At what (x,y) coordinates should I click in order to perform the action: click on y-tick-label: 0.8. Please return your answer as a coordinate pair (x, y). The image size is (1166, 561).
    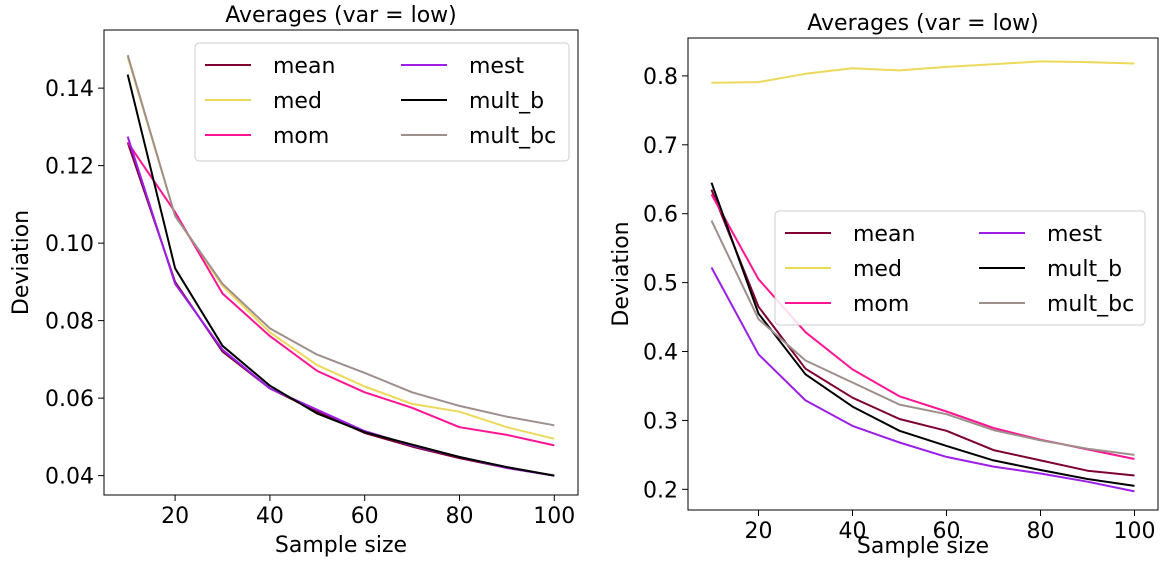
    Looking at the image, I should click on (660, 77).